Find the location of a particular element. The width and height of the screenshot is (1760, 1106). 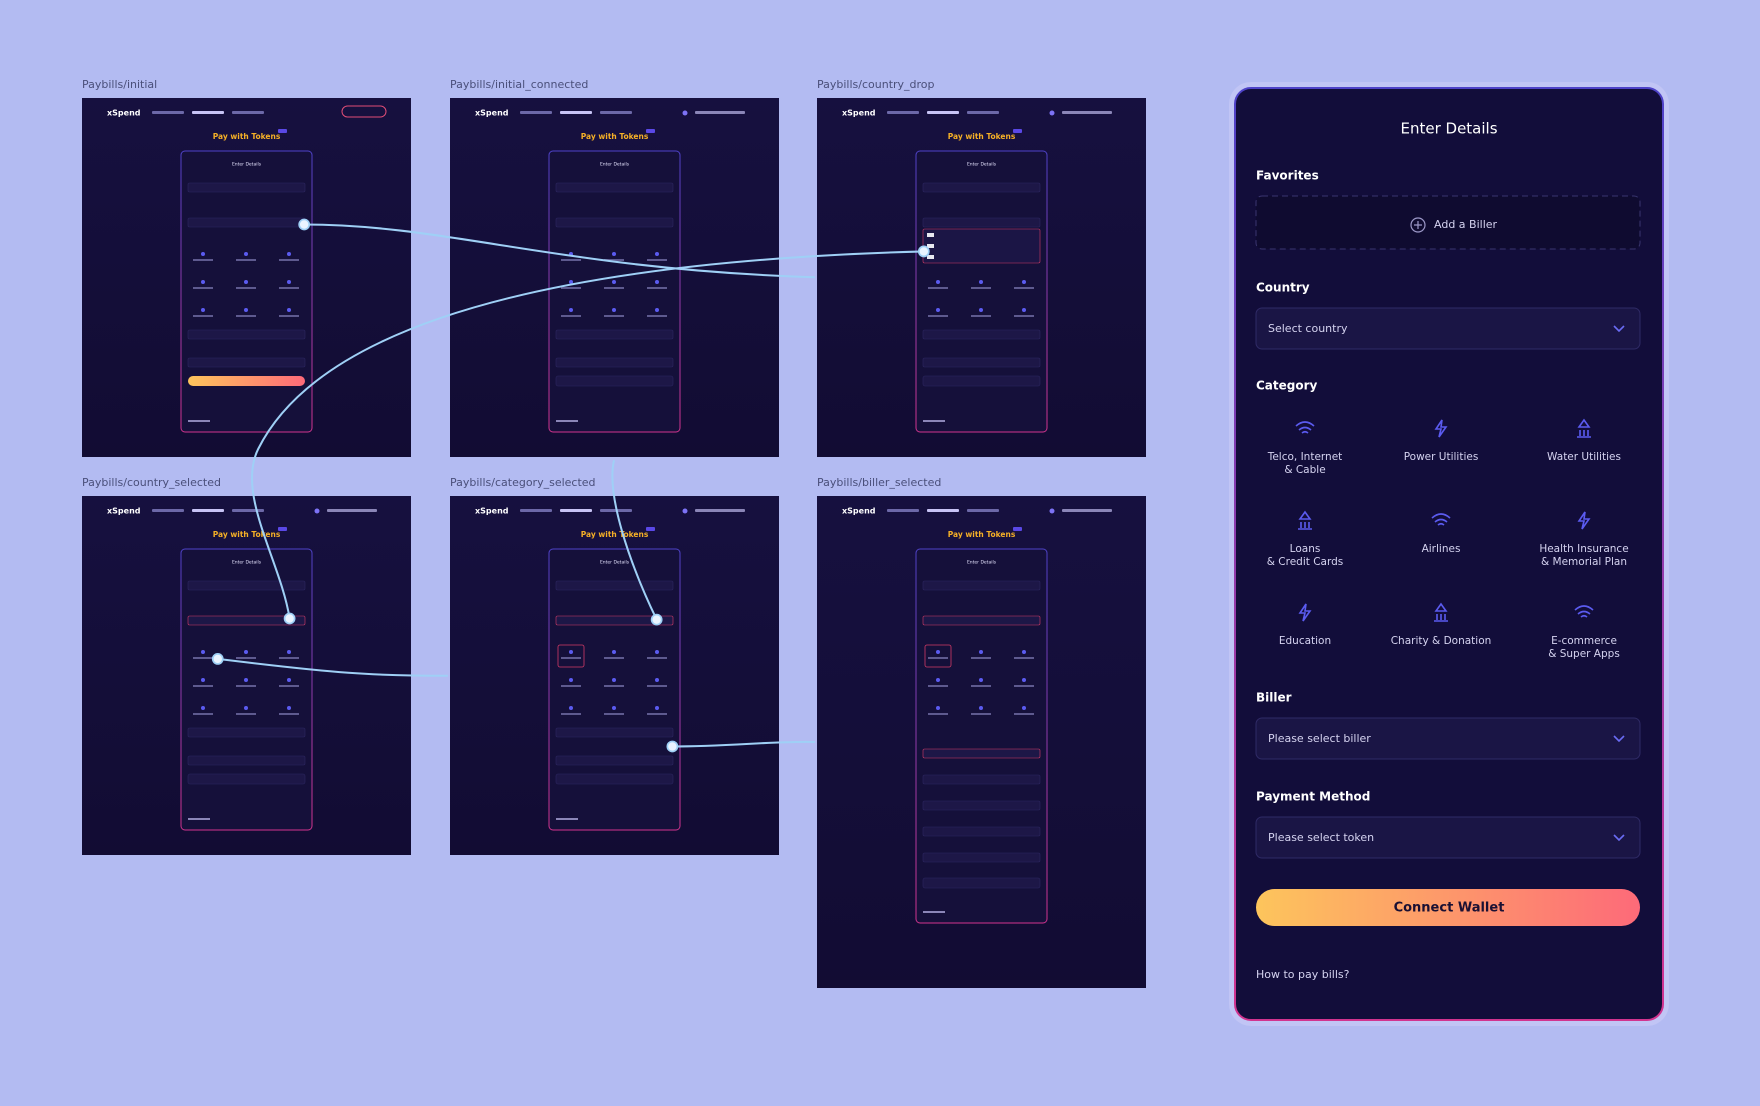

frame-label: Paybills/biller_selected is located at coordinates (879, 482).